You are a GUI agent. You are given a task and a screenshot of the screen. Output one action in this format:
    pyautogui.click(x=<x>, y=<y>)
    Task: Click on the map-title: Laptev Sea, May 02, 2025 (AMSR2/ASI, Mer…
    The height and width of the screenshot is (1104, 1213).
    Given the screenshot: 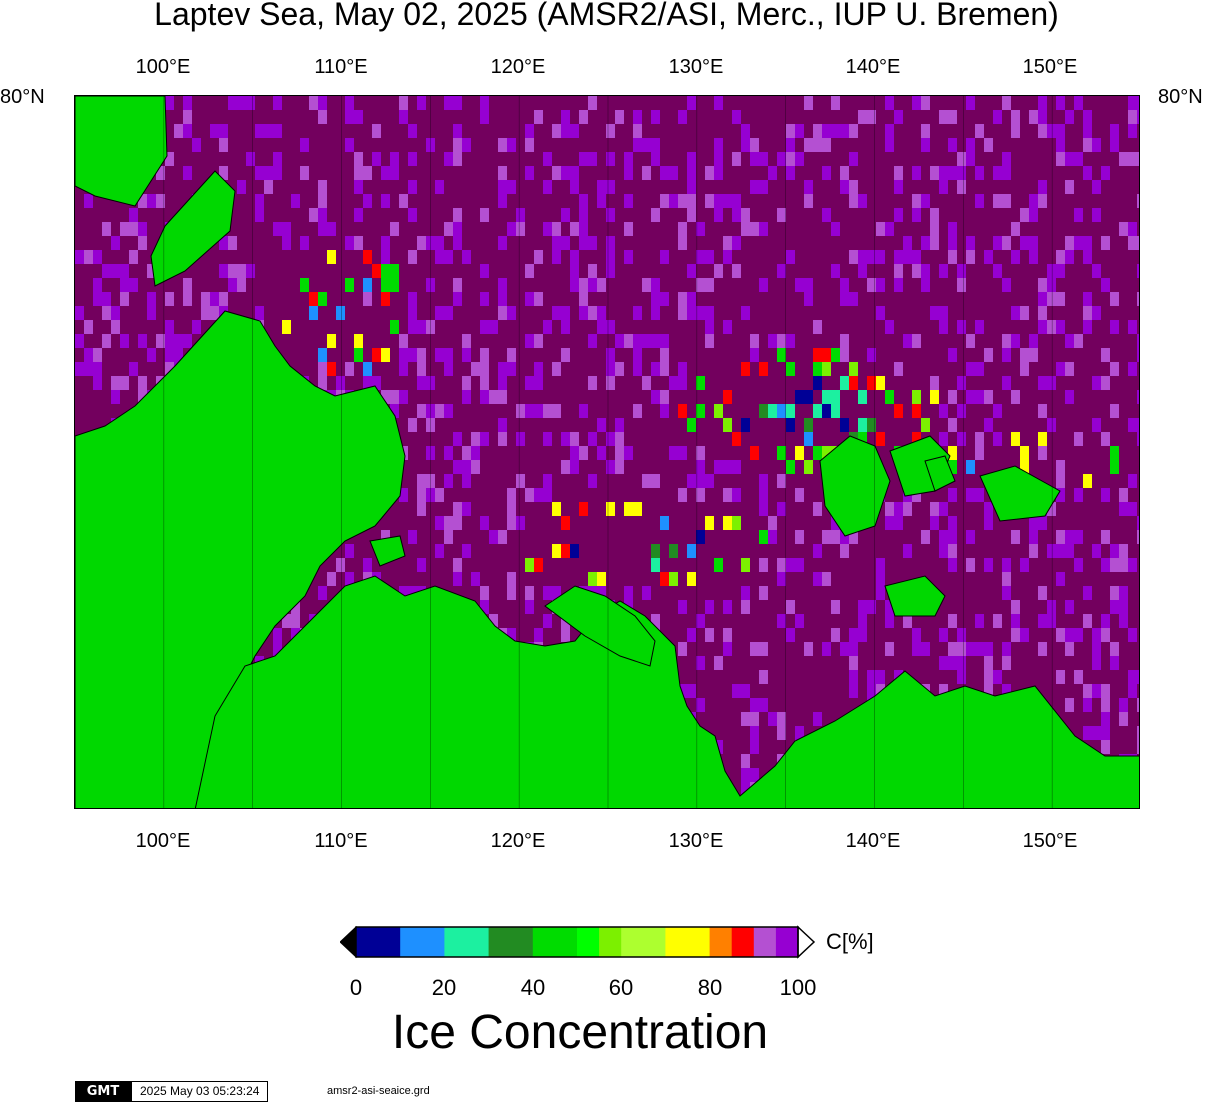 What is the action you would take?
    pyautogui.click(x=606, y=16)
    